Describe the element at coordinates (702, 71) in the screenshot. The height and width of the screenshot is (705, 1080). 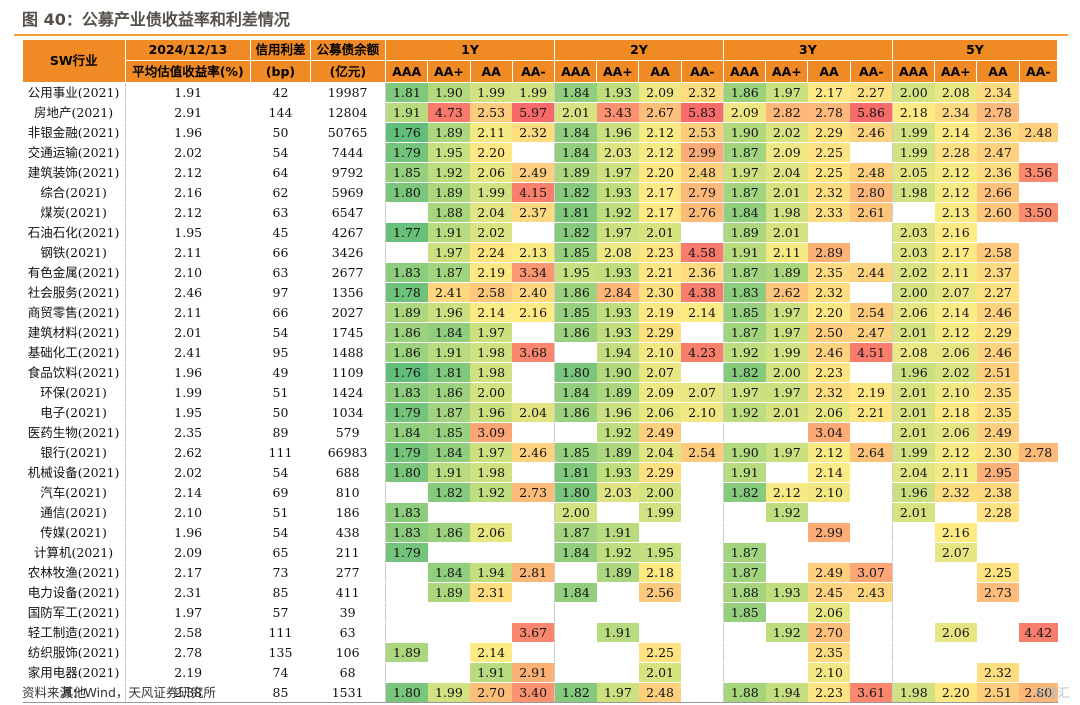
I see `header-rating-2y-3: AA-` at that location.